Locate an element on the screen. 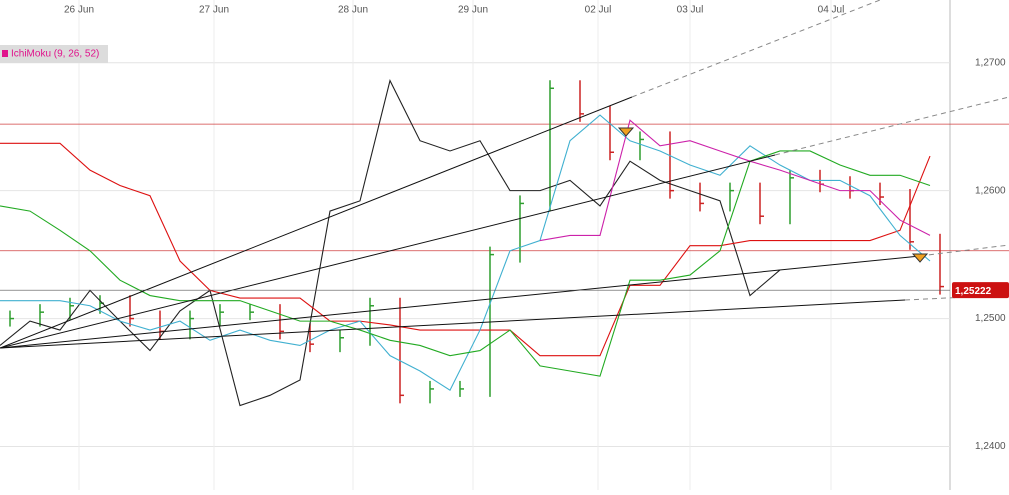 This screenshot has width=1009, height=495. last-price-label: 1,25222 is located at coordinates (973, 291).